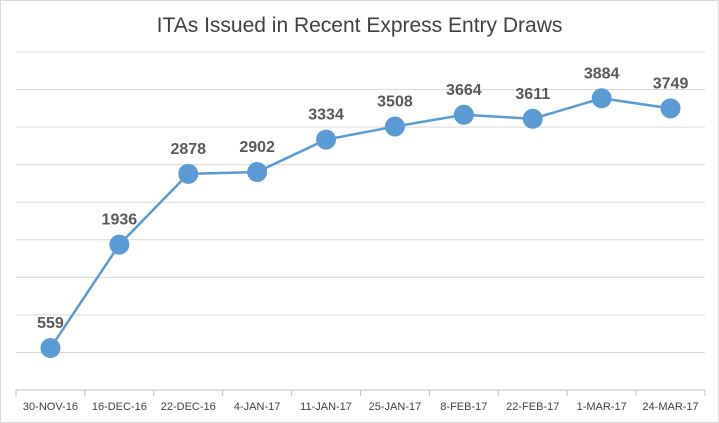 This screenshot has height=423, width=719. Describe the element at coordinates (670, 407) in the screenshot. I see `x-tick-label: 24-MAR-17` at that location.